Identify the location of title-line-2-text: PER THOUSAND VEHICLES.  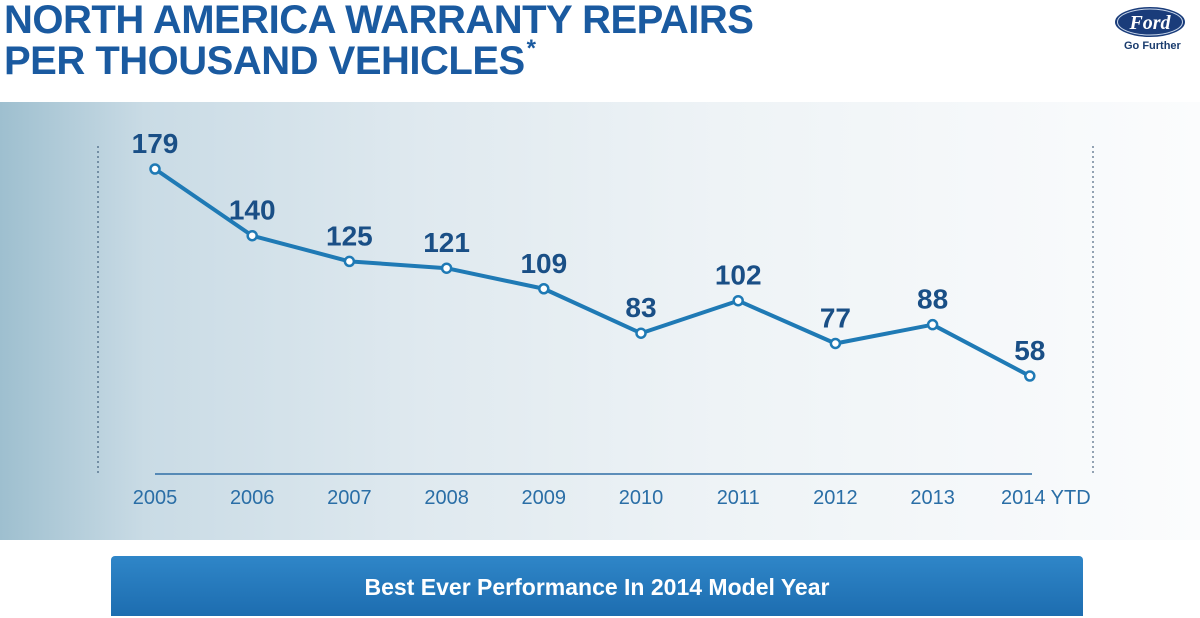
(264, 61).